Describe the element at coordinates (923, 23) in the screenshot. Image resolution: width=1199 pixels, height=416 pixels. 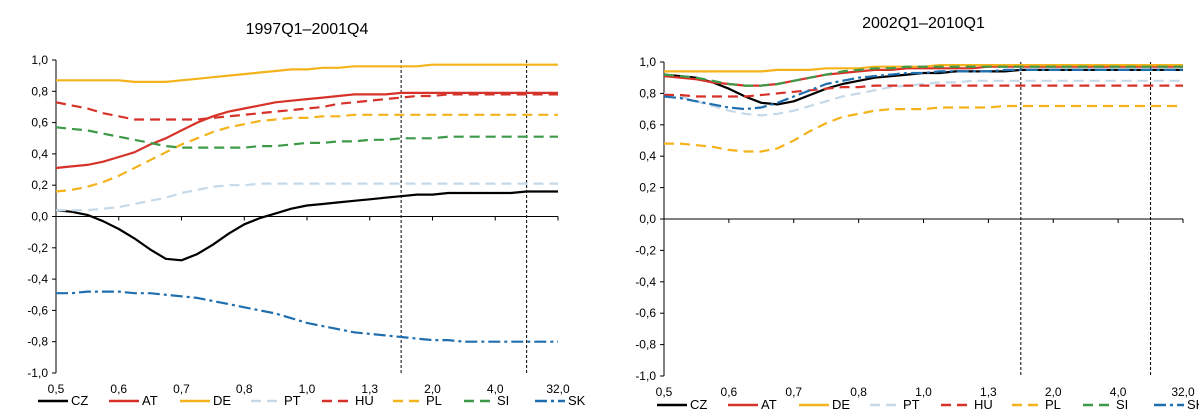
I see `chart-title: 2002Q1–2010Q1` at that location.